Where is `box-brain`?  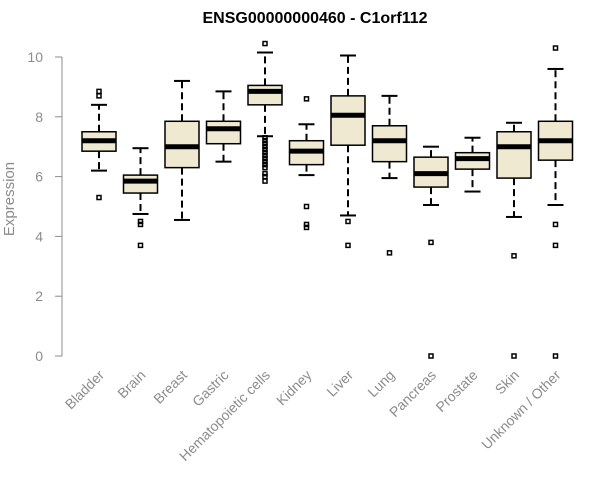
box-brain is located at coordinates (140, 198).